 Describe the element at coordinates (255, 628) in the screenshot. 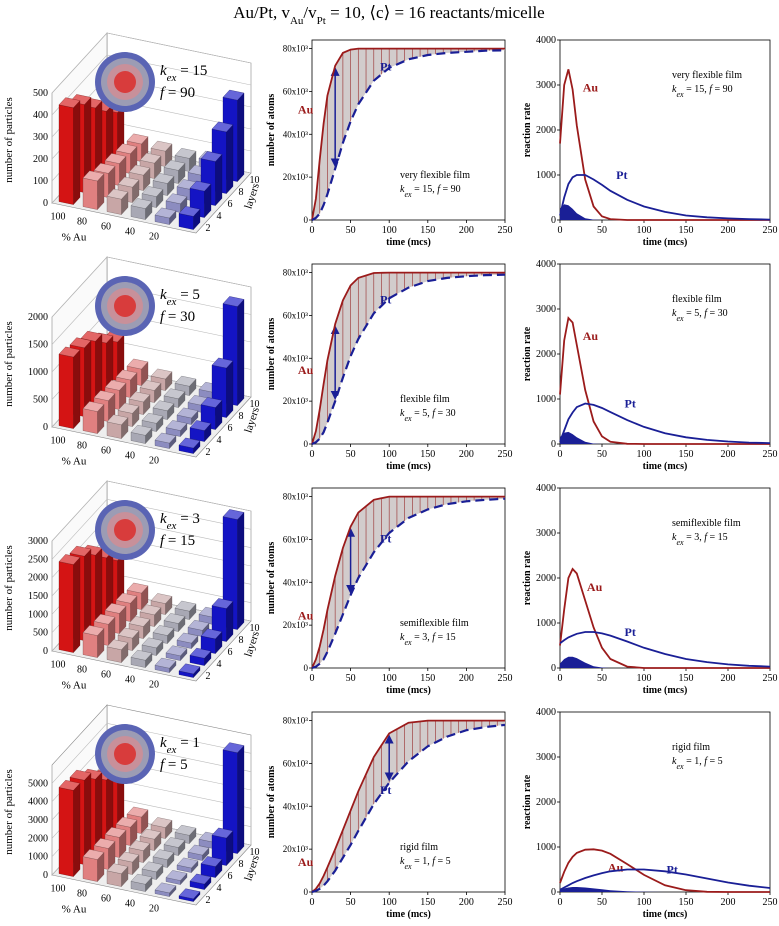

I see `depth-tick-label: 10` at that location.